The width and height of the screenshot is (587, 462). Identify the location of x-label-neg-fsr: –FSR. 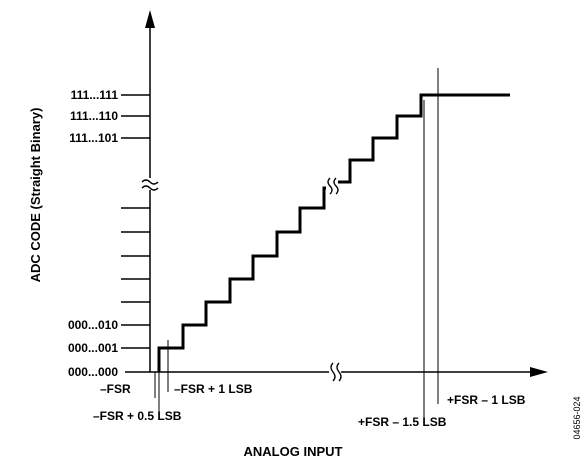
(115, 389).